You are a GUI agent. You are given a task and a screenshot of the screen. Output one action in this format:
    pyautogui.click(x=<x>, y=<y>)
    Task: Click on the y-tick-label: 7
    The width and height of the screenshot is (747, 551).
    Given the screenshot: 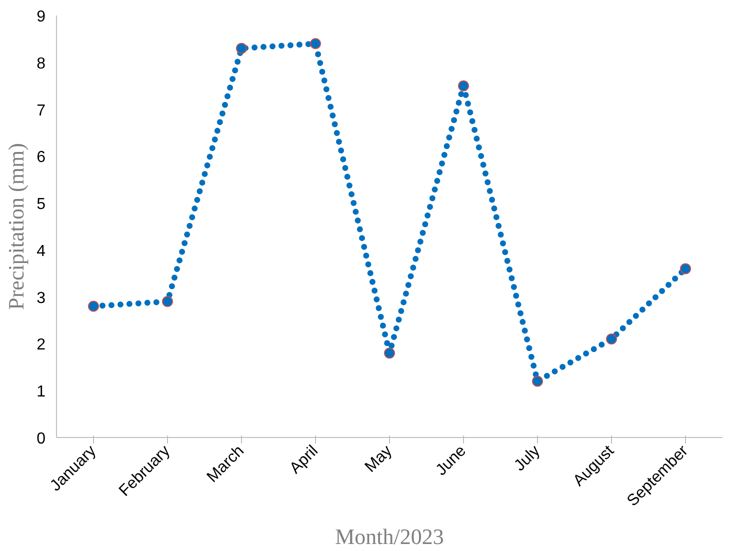 What is the action you would take?
    pyautogui.click(x=41, y=111)
    